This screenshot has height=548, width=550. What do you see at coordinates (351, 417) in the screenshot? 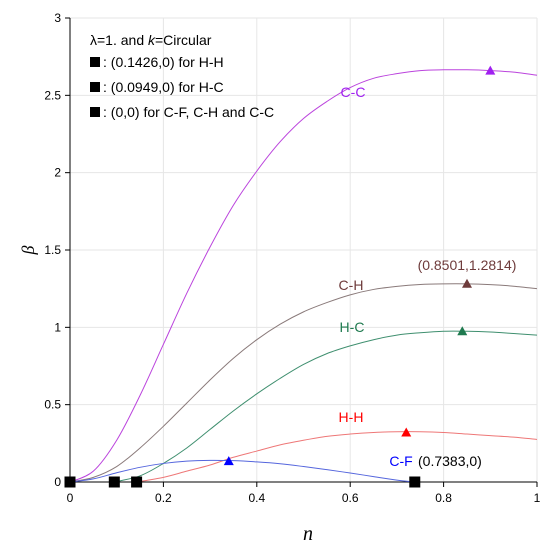
I see `series-label-h-h: H-H` at bounding box center [351, 417].